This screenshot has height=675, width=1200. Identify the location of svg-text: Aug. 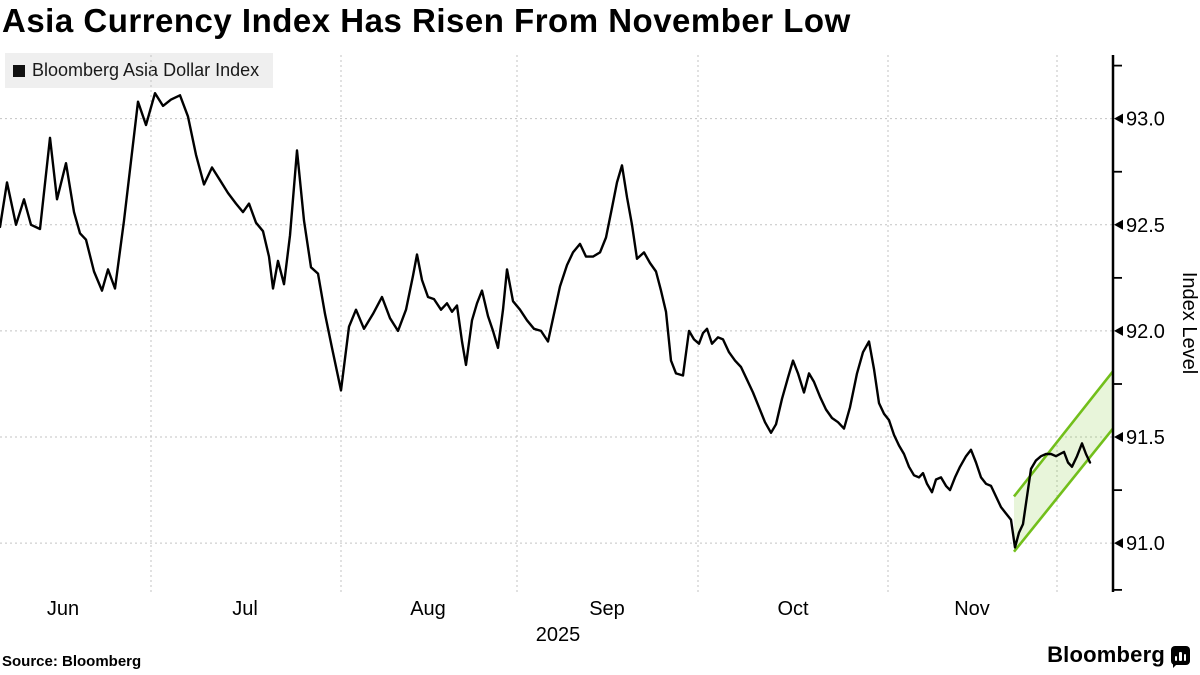
(428, 609).